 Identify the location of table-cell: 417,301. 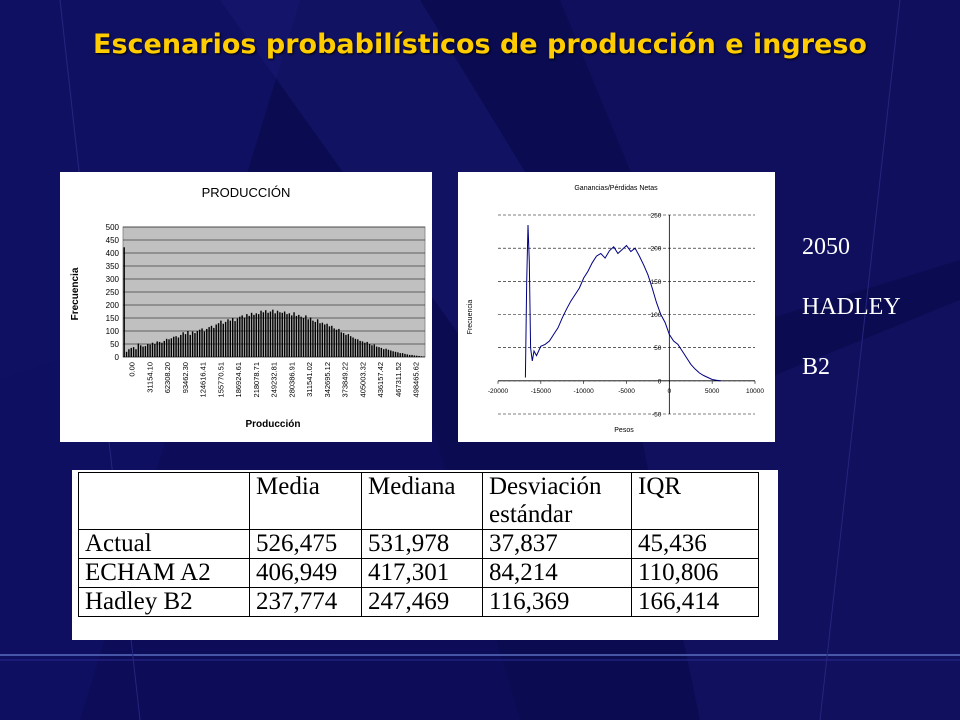
(422, 573).